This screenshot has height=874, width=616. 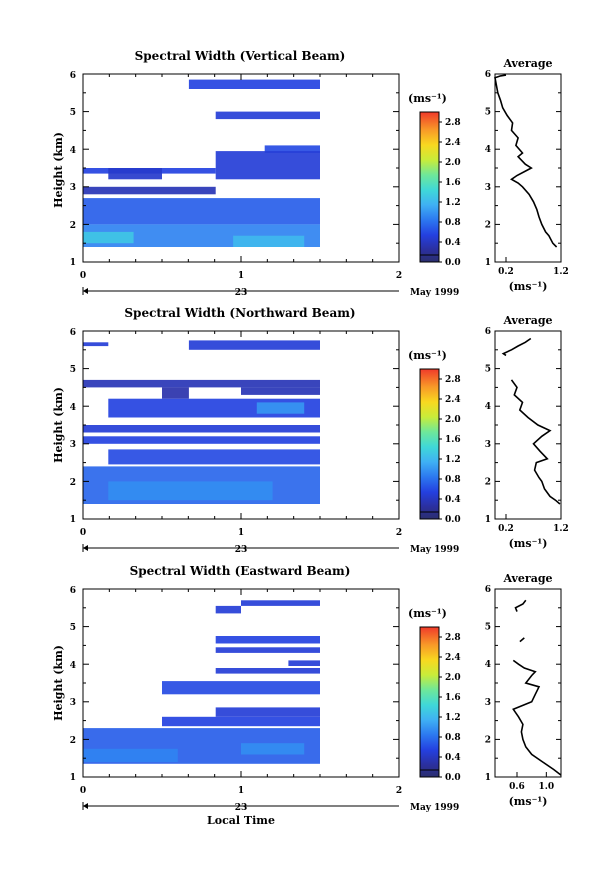 I want to click on y-axis-label: Height (km), so click(x=58, y=425).